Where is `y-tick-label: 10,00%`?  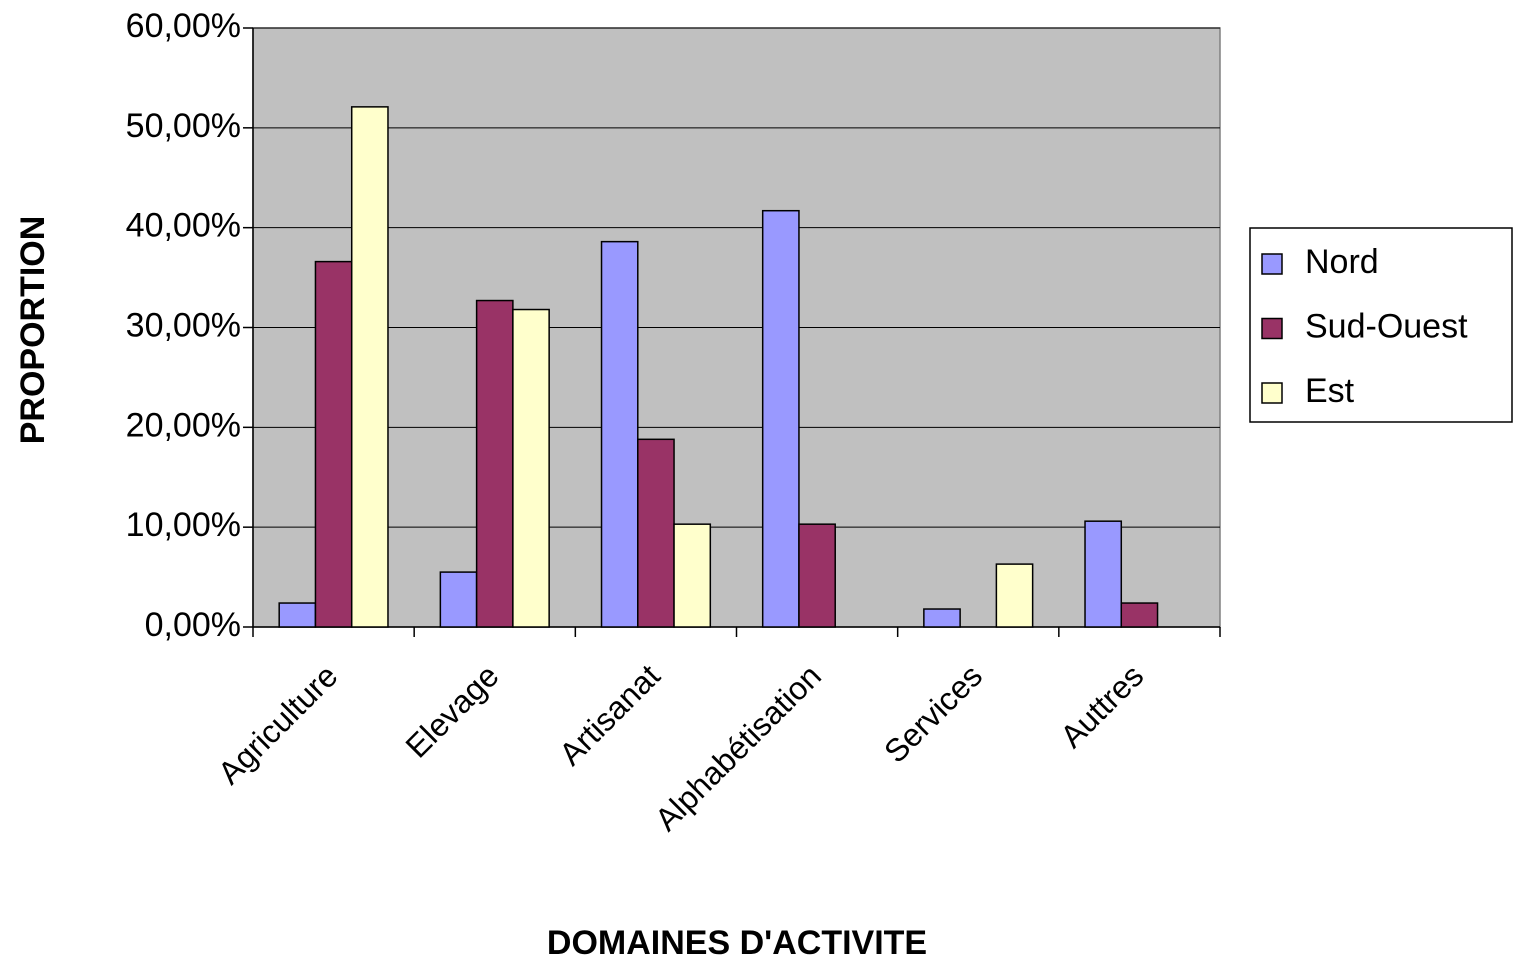 y-tick-label: 10,00% is located at coordinates (183, 525).